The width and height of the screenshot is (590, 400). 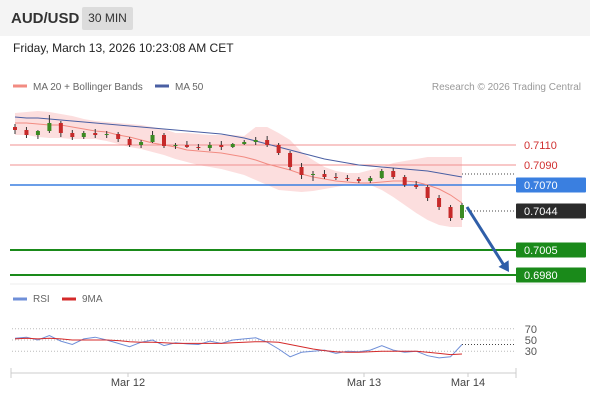 What do you see at coordinates (541, 166) in the screenshot?
I see `resistance-2-label: 0.7090` at bounding box center [541, 166].